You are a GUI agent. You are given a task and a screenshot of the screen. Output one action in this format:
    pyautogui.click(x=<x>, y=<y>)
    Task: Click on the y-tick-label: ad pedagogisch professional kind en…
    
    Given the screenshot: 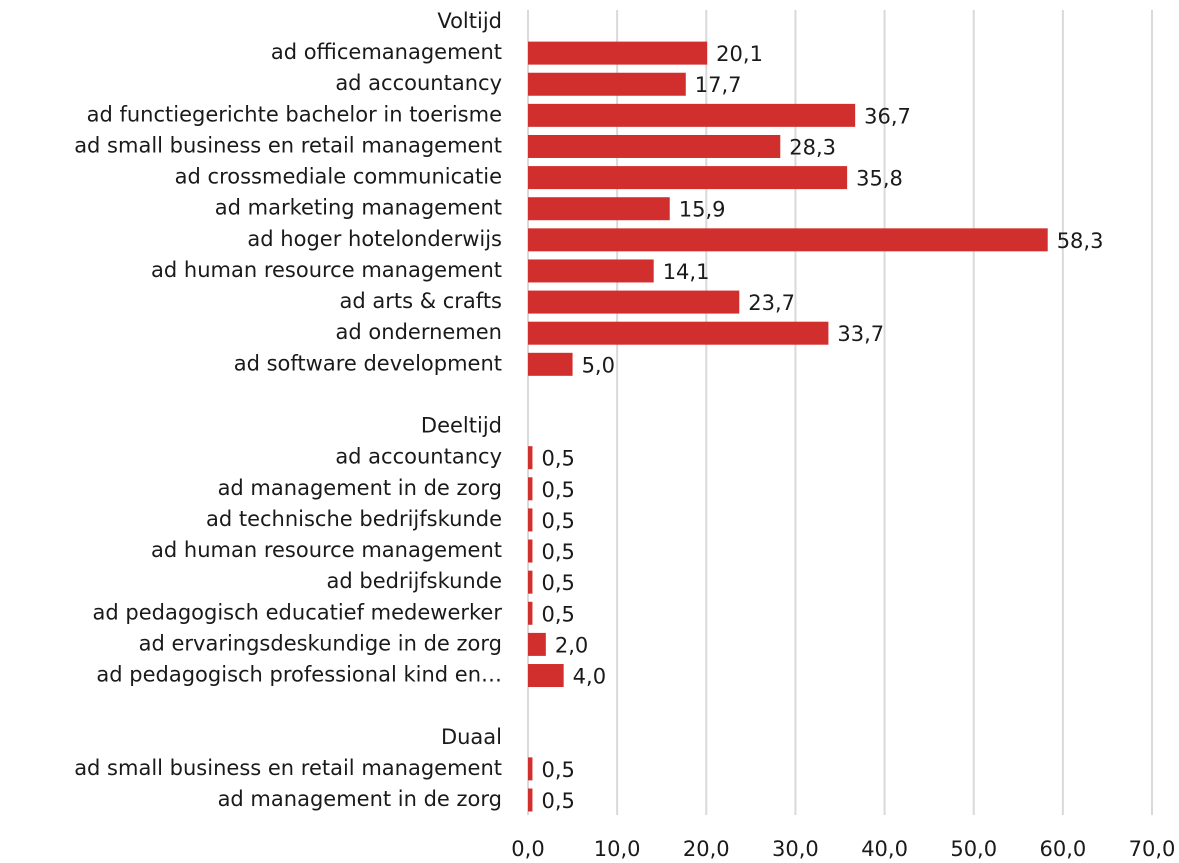 What is the action you would take?
    pyautogui.click(x=299, y=675)
    